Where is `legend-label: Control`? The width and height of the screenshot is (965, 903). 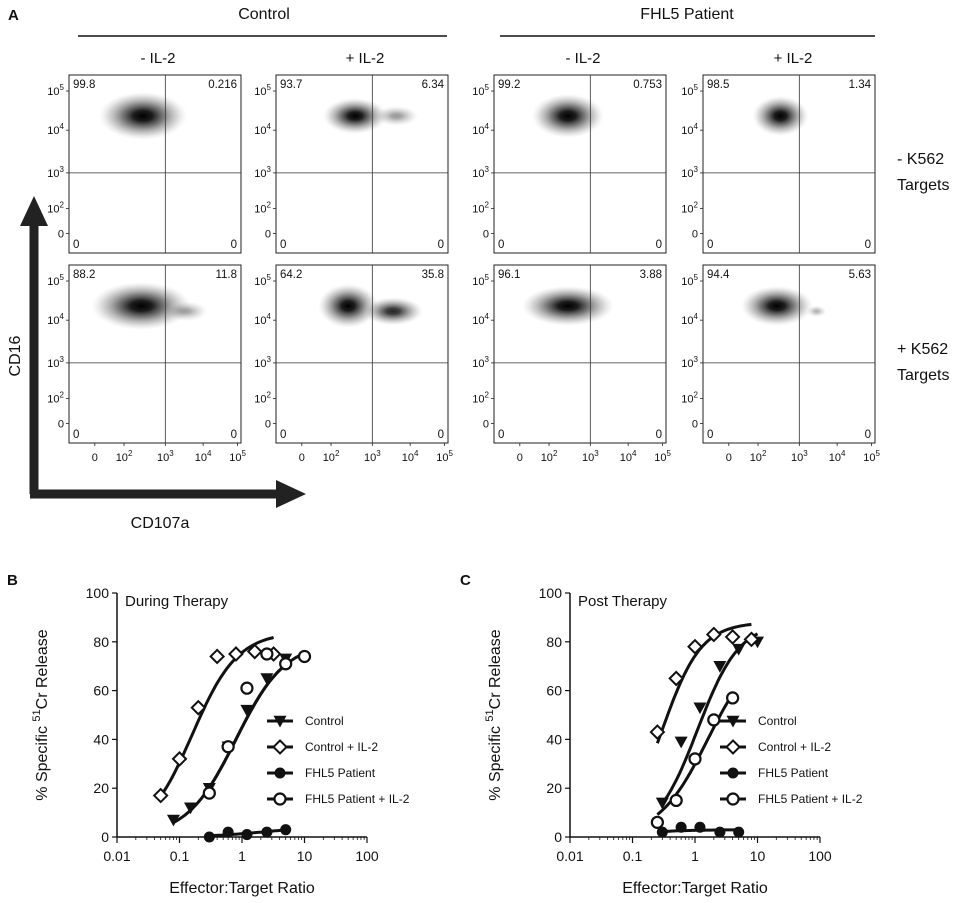
legend-label: Control is located at coordinates (324, 721).